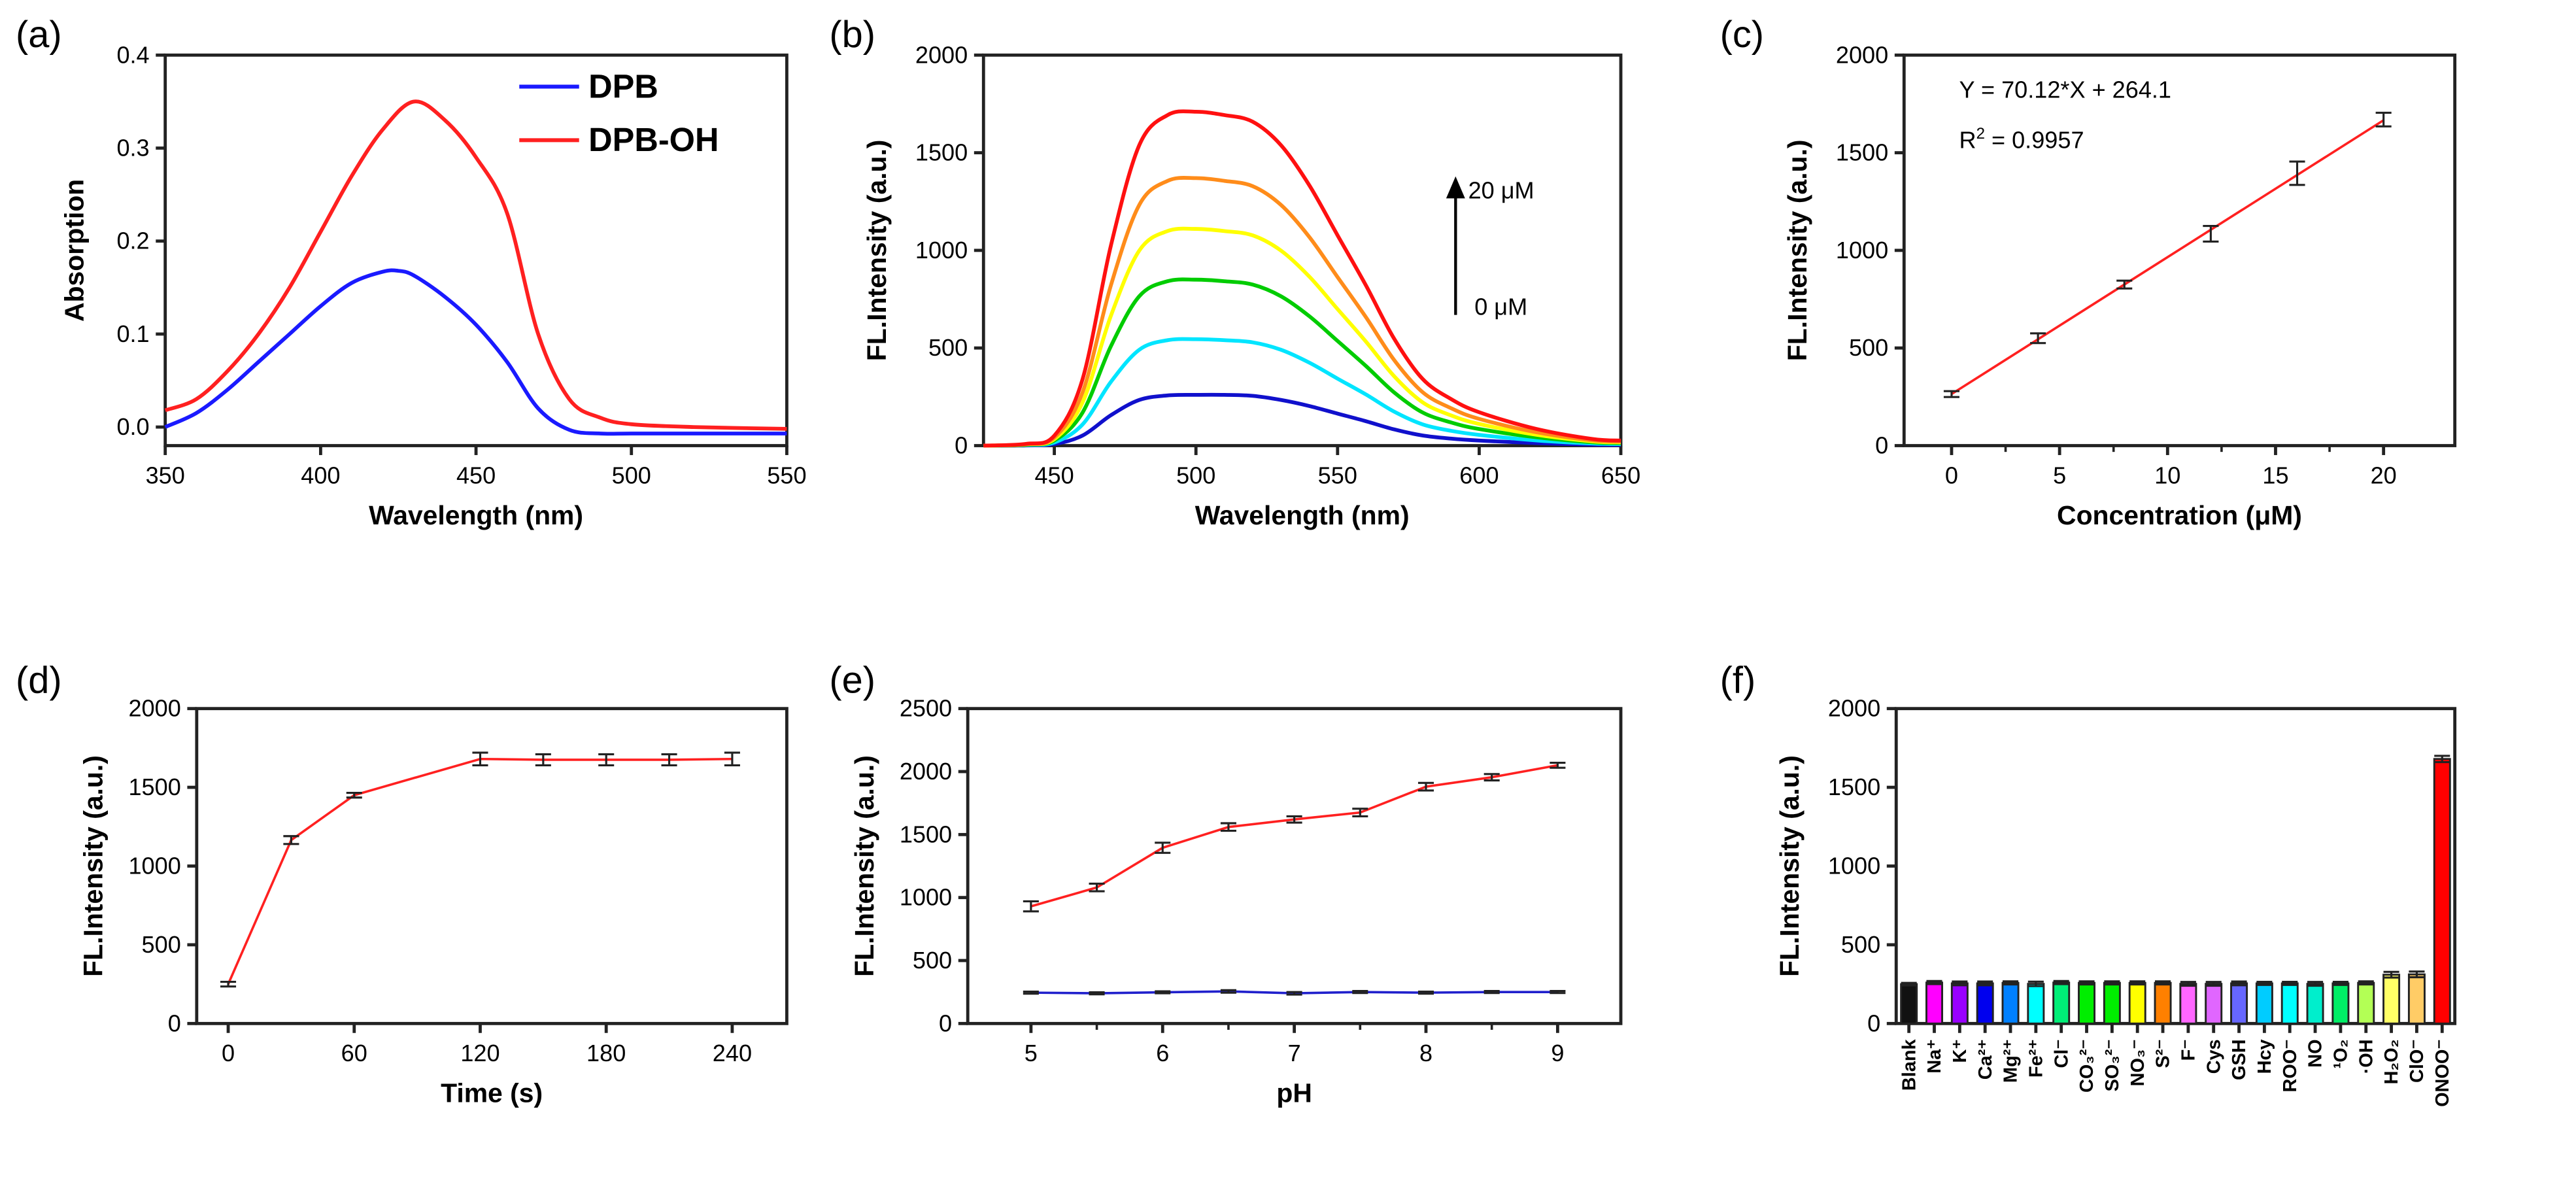  What do you see at coordinates (2167, 257) in the screenshot?
I see `fit-line` at bounding box center [2167, 257].